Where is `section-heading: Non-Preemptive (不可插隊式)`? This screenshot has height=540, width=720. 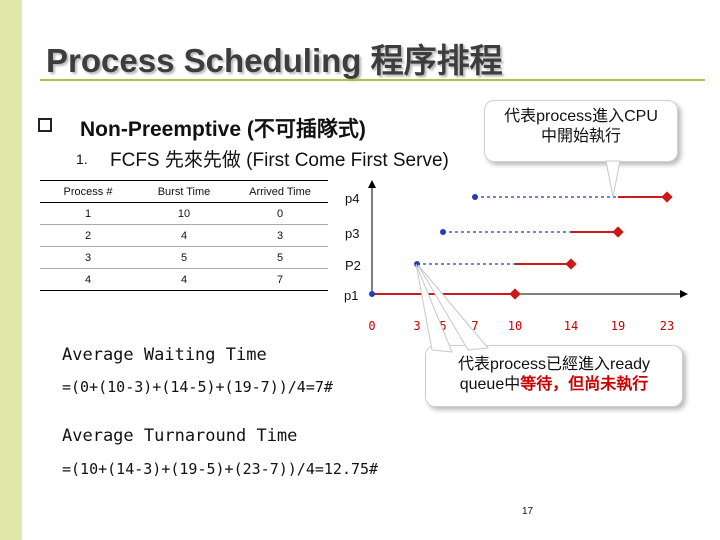 section-heading: Non-Preemptive (不可插隊式) is located at coordinates (223, 129).